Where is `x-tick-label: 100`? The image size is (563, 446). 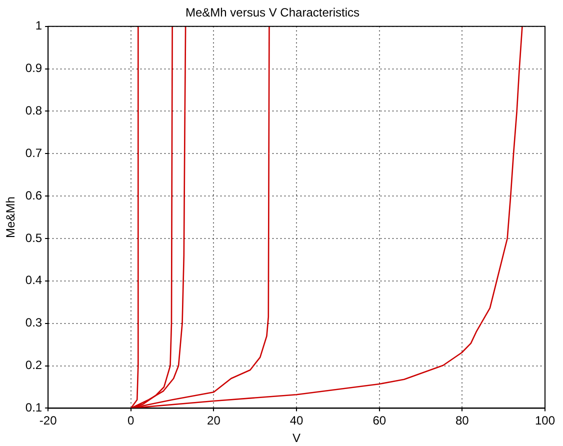
x-tick-label: 100 is located at coordinates (545, 421).